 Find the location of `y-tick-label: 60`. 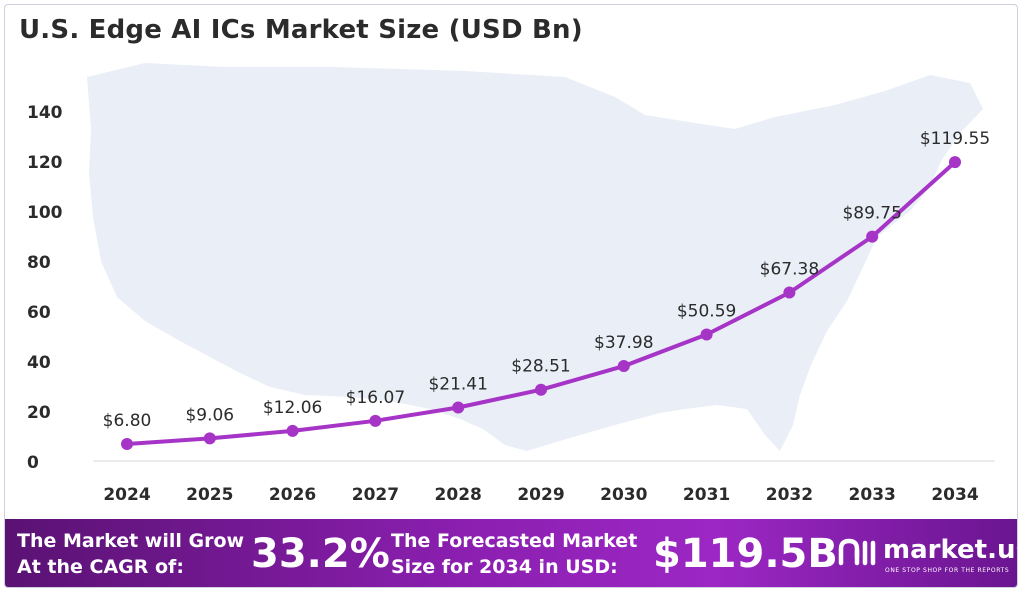

y-tick-label: 60 is located at coordinates (39, 313).